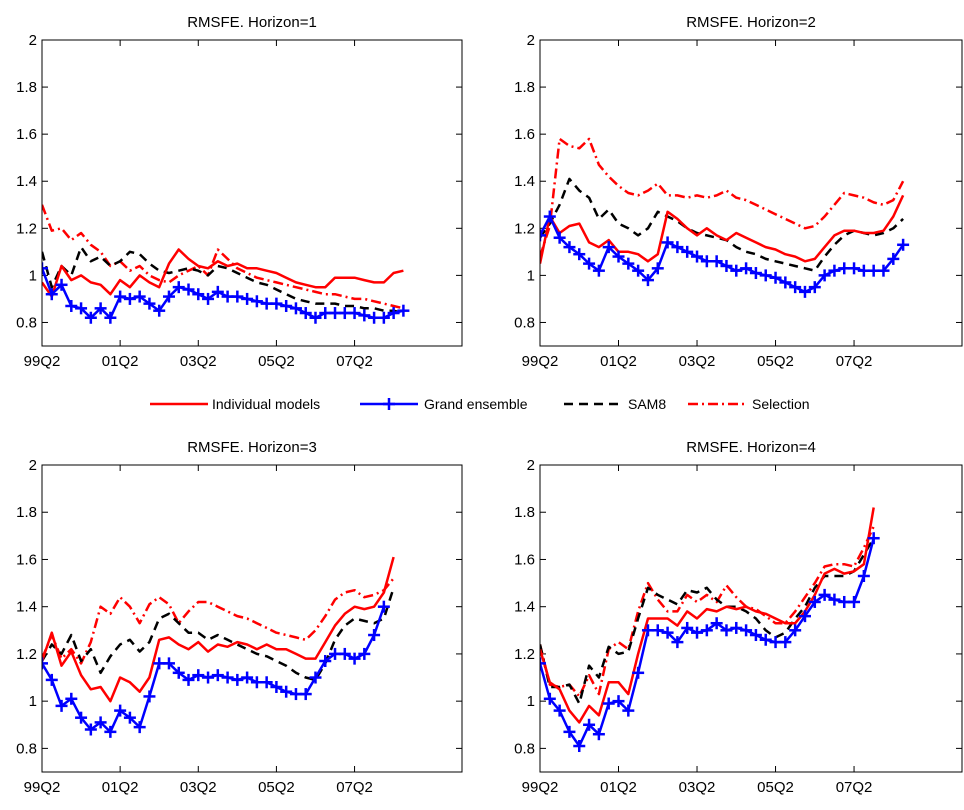  Describe the element at coordinates (389, 404) in the screenshot. I see `legend-marker-grand-ensemble` at that location.